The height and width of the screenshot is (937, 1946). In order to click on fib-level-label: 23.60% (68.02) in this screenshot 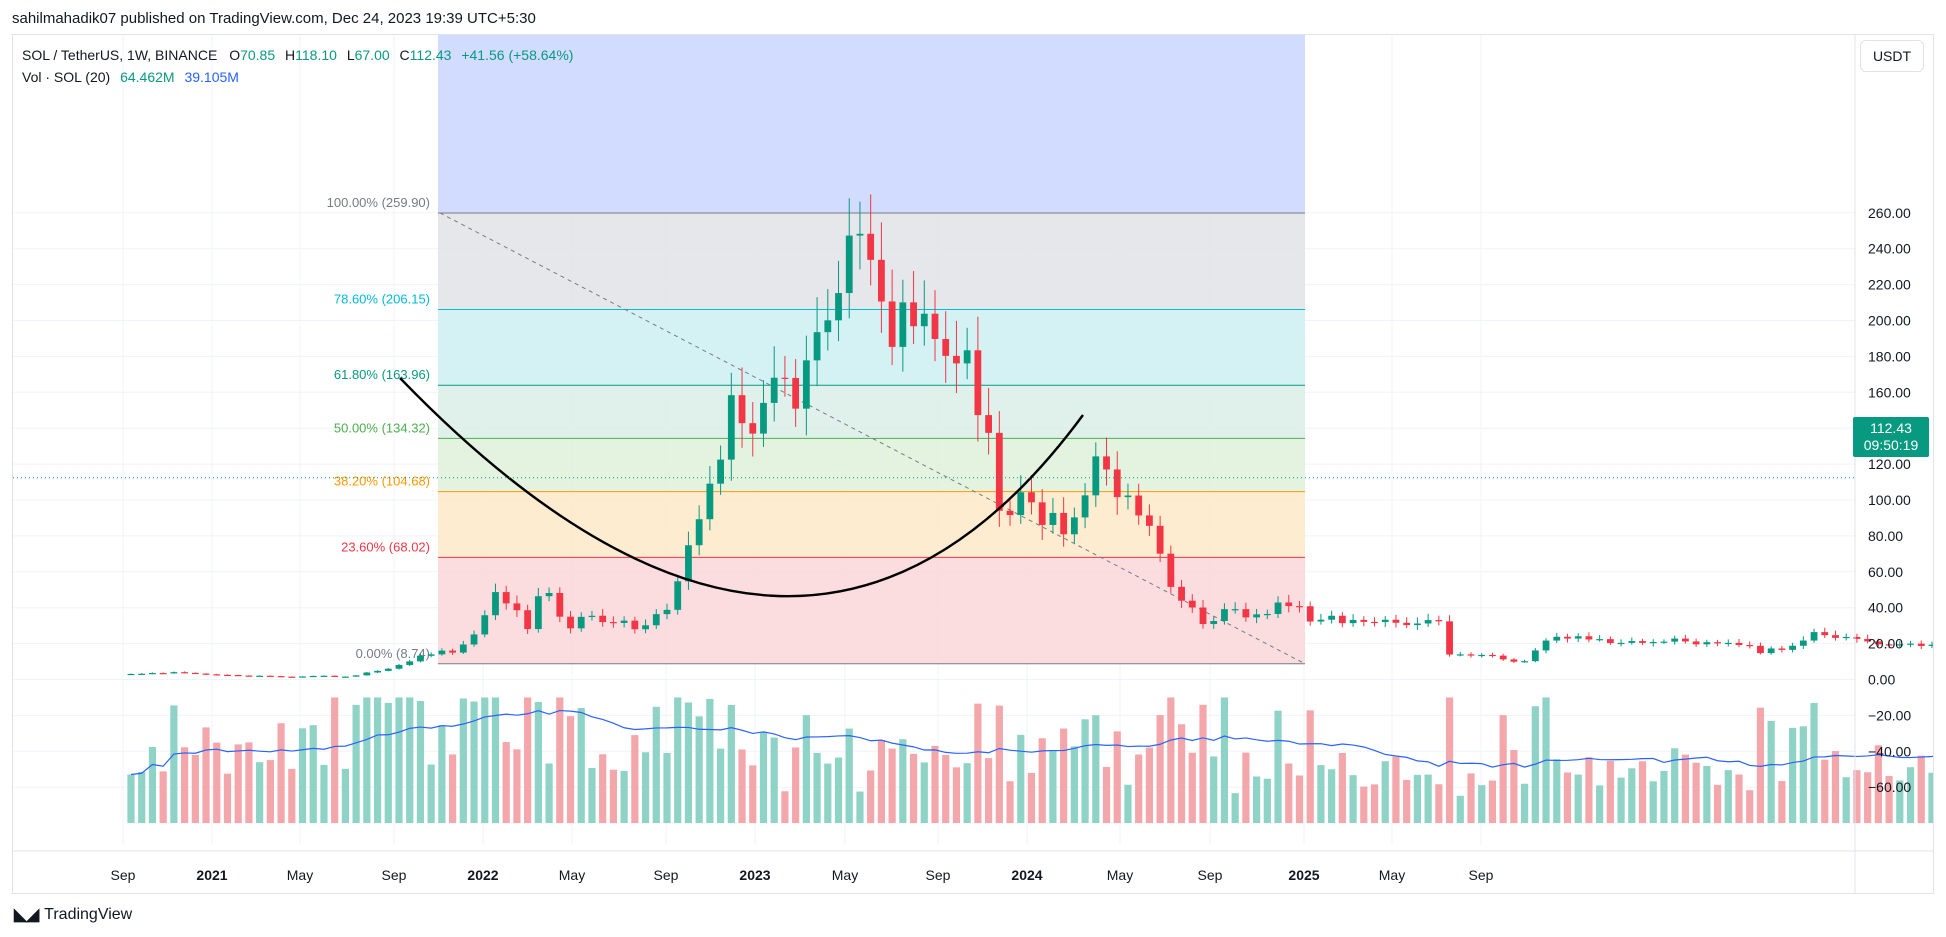, I will do `click(385, 546)`.